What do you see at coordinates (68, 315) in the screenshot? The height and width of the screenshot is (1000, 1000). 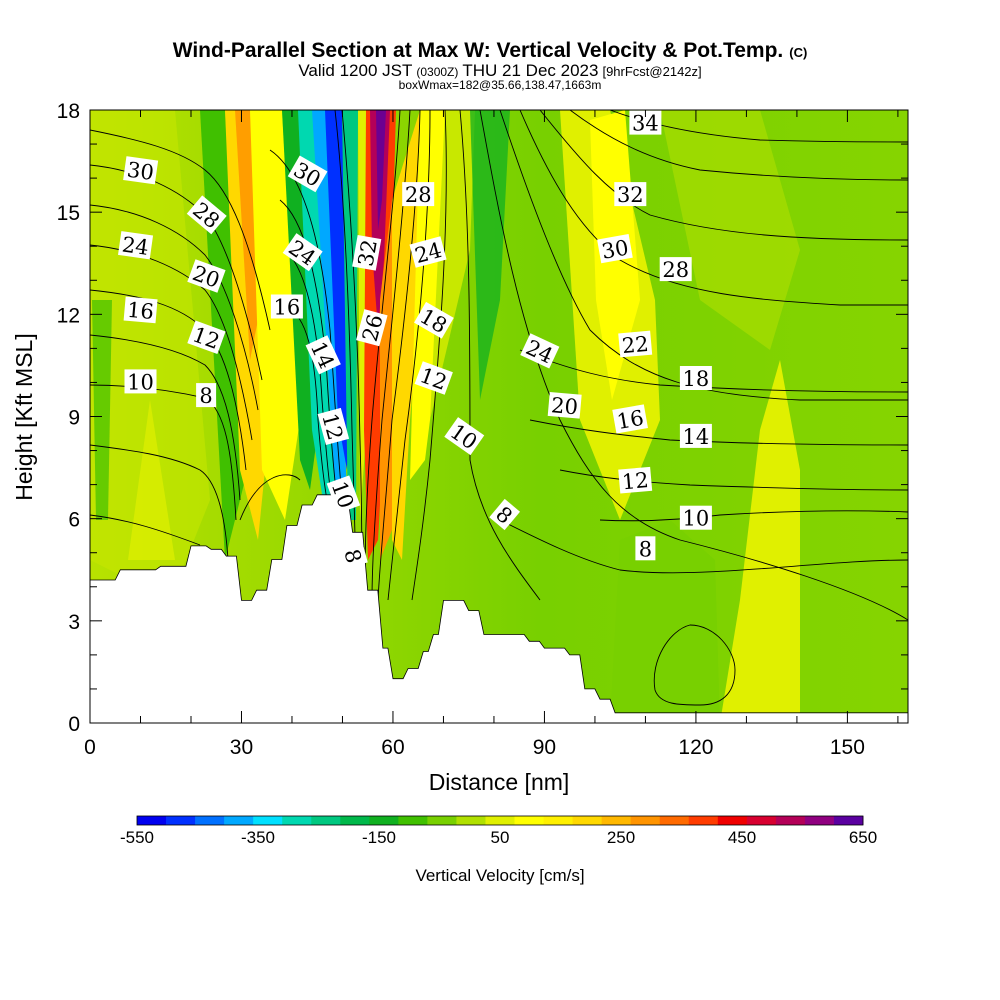 I see `y-tick-label: 12` at bounding box center [68, 315].